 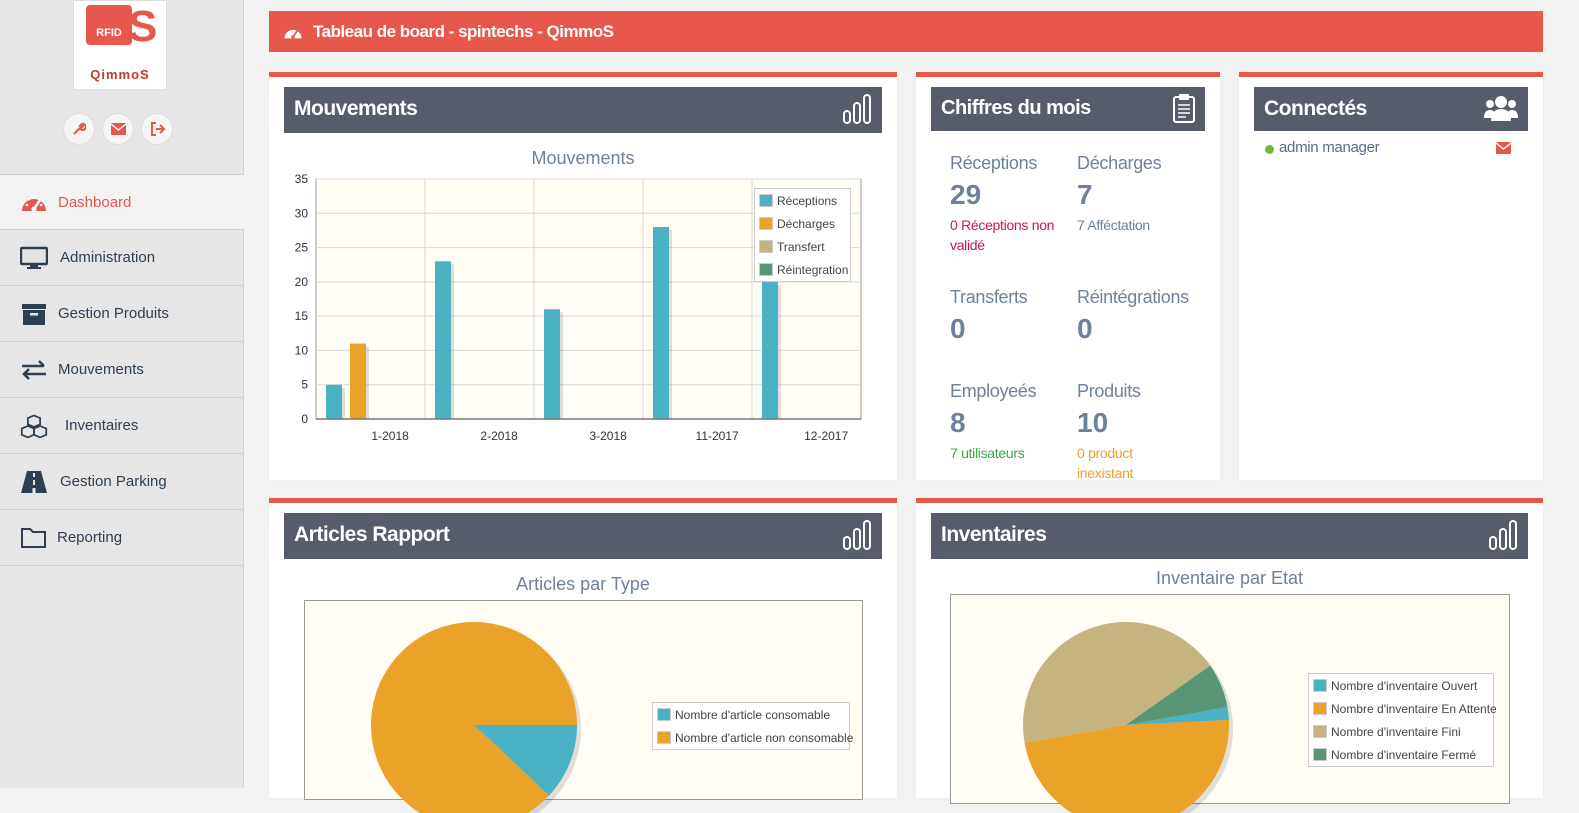 I want to click on decharges-value: 7, so click(x=1085, y=194).